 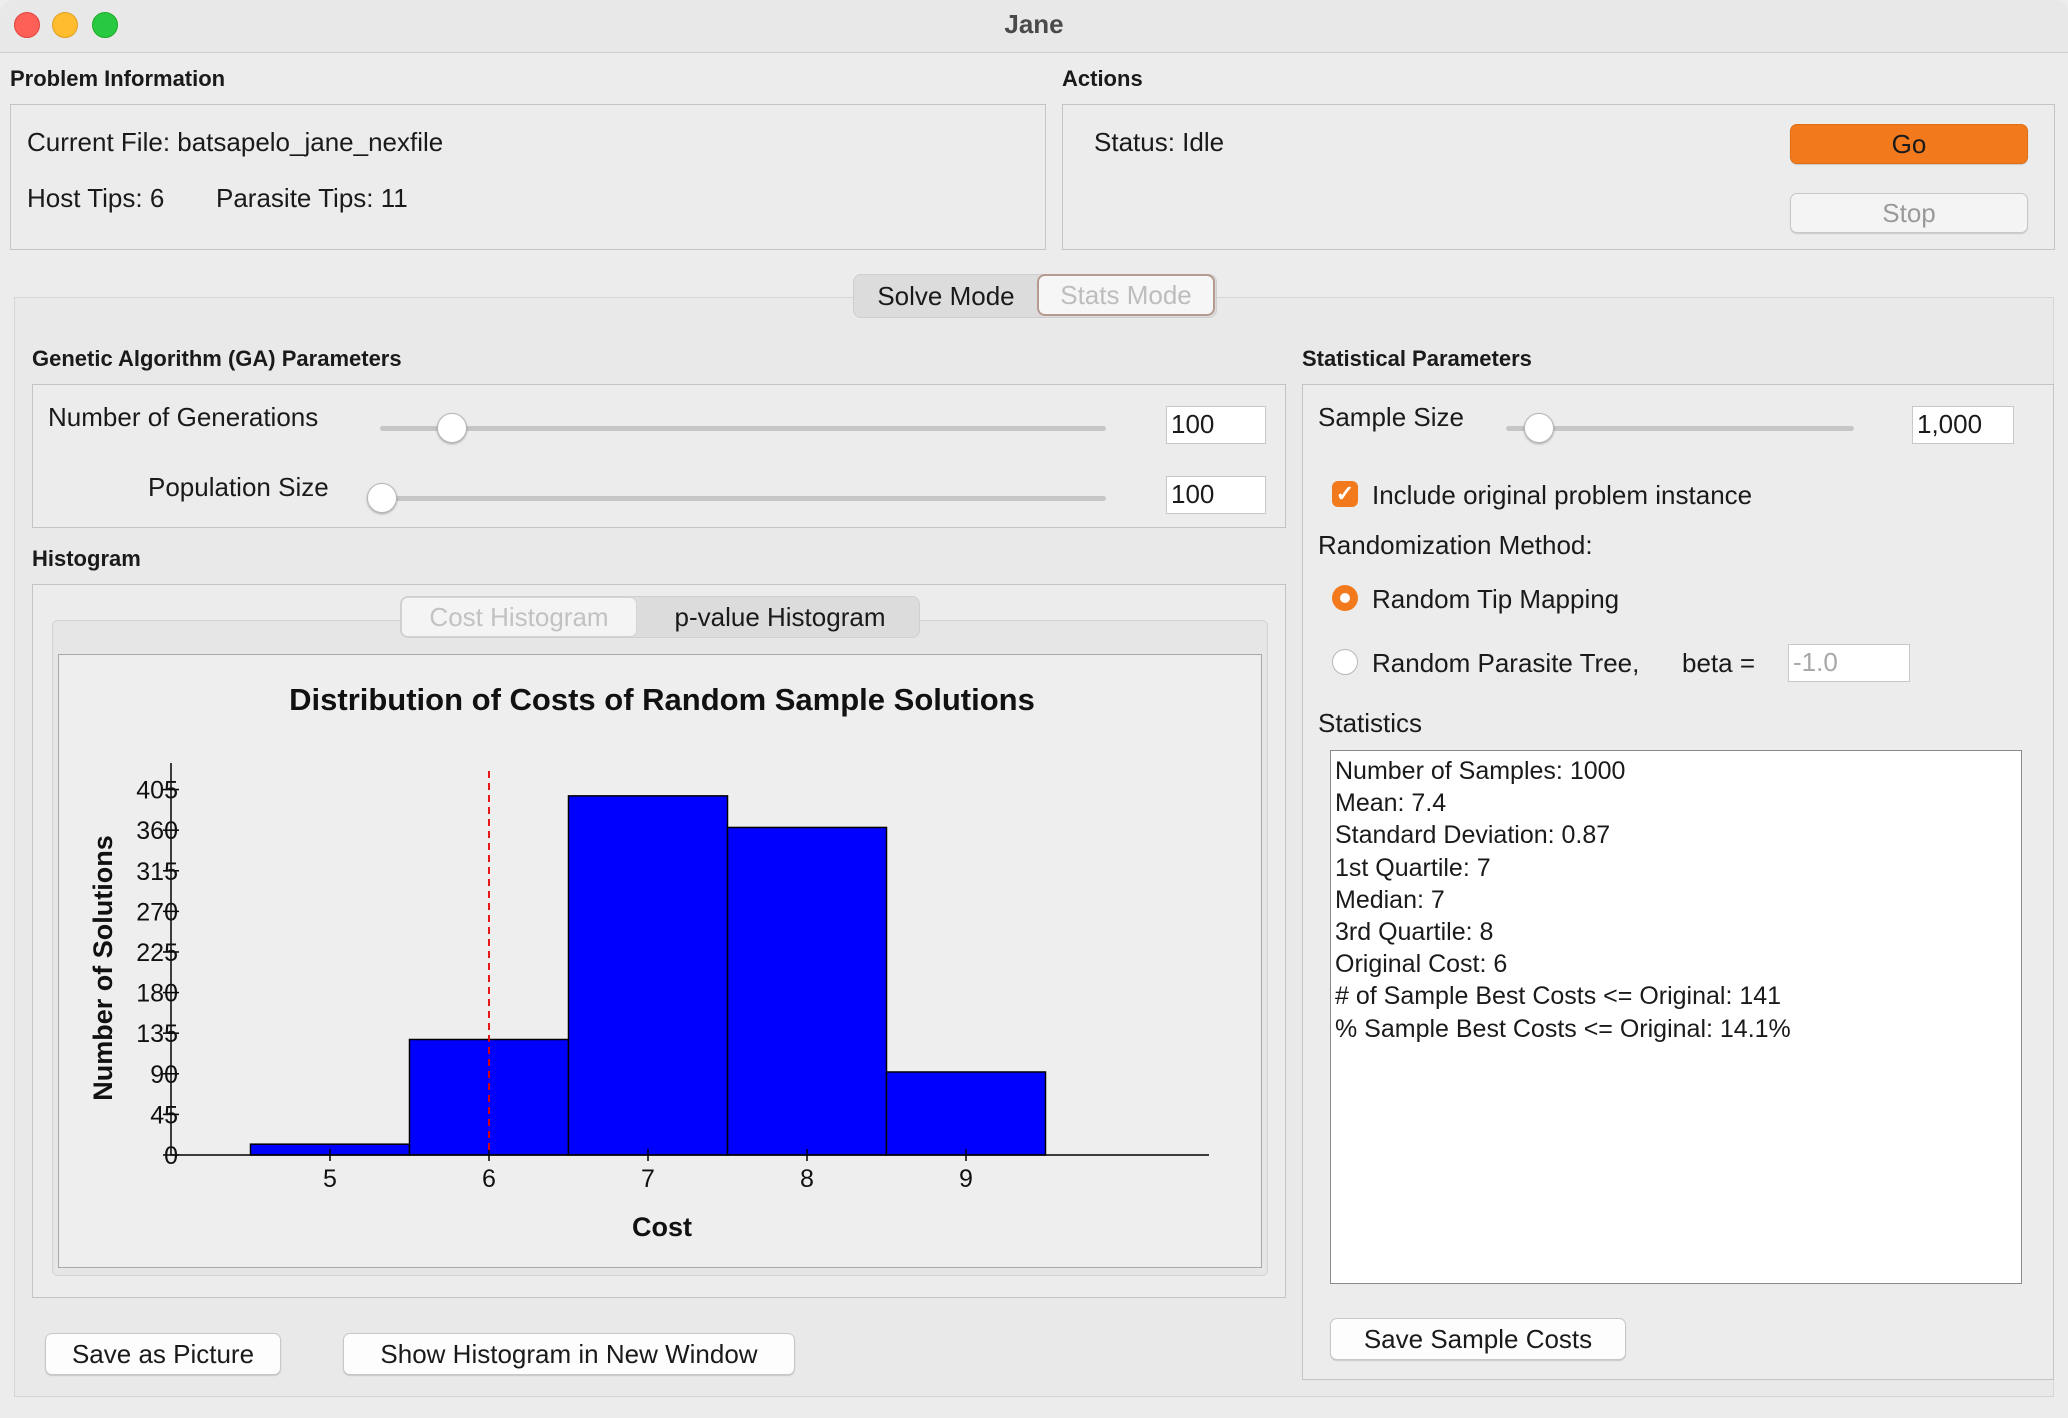 What do you see at coordinates (217, 358) in the screenshot?
I see `ga-params-title: Genetic Algorithm (GA) Parameters` at bounding box center [217, 358].